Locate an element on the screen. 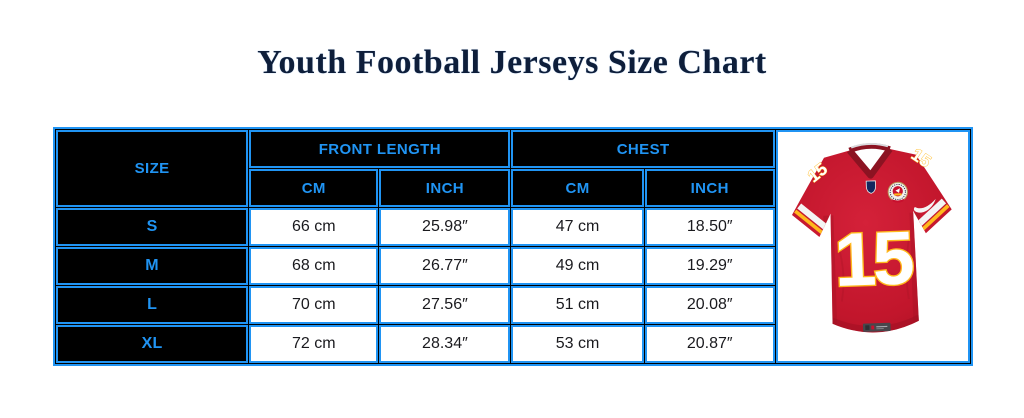  header-front-cm: CM is located at coordinates (314, 188).